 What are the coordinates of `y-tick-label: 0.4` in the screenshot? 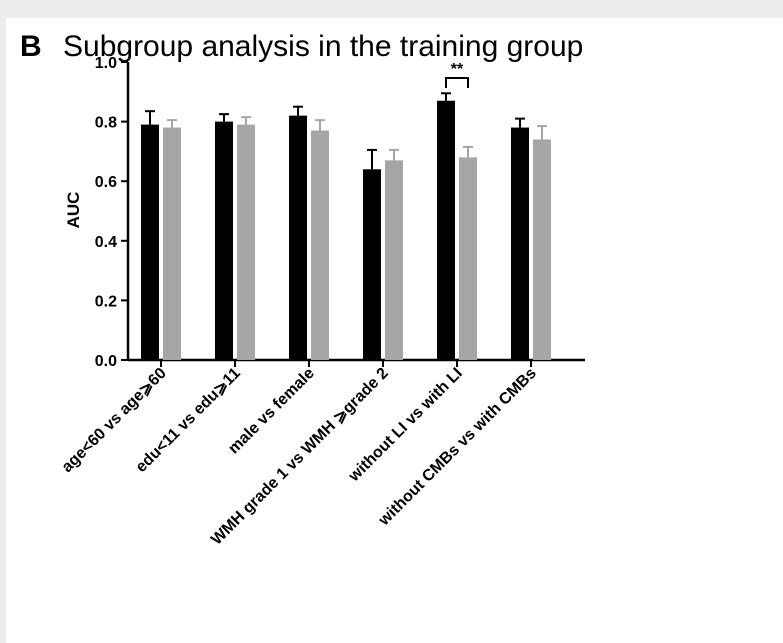 It's located at (106, 242).